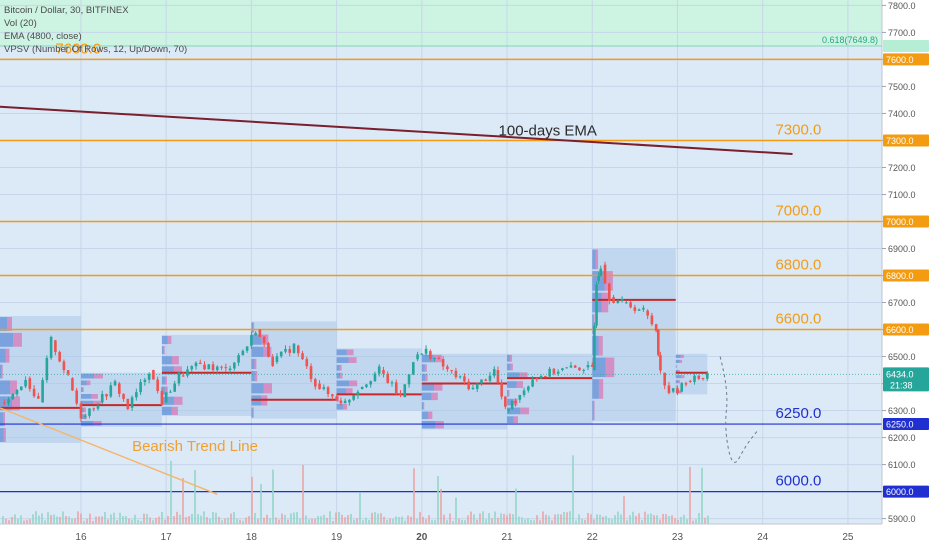  What do you see at coordinates (848, 537) in the screenshot?
I see `x-tick-label: 25` at bounding box center [848, 537].